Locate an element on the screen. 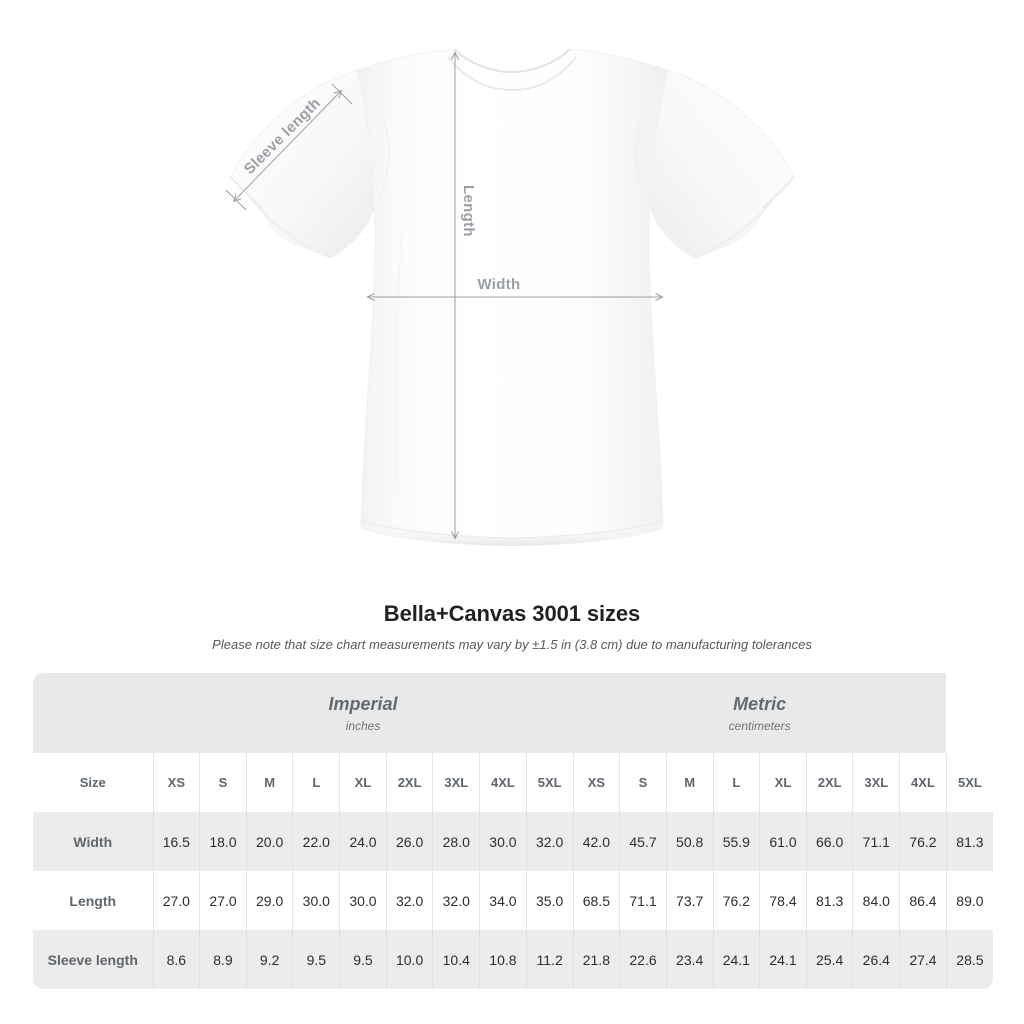  cell-width-imperial-m: 20.0 is located at coordinates (269, 841).